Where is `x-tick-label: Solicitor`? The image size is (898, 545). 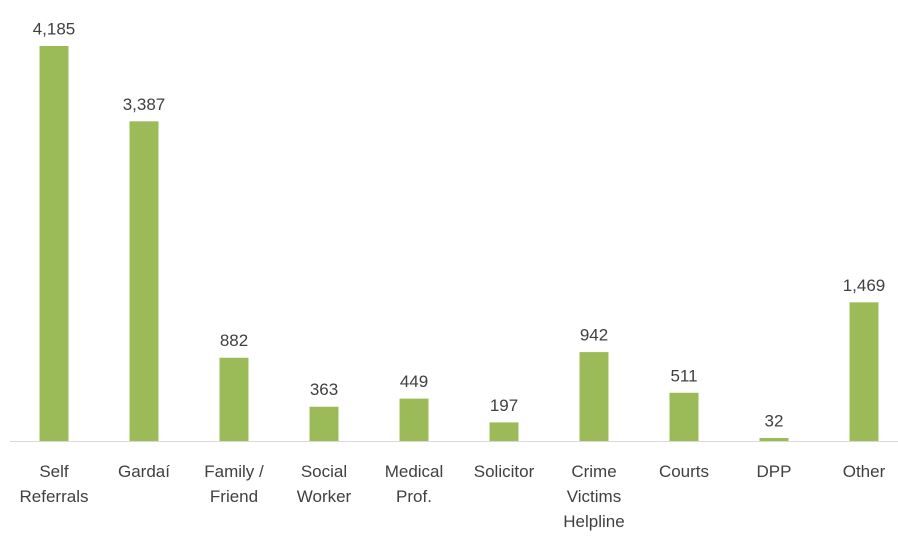
x-tick-label: Solicitor is located at coordinates (504, 471).